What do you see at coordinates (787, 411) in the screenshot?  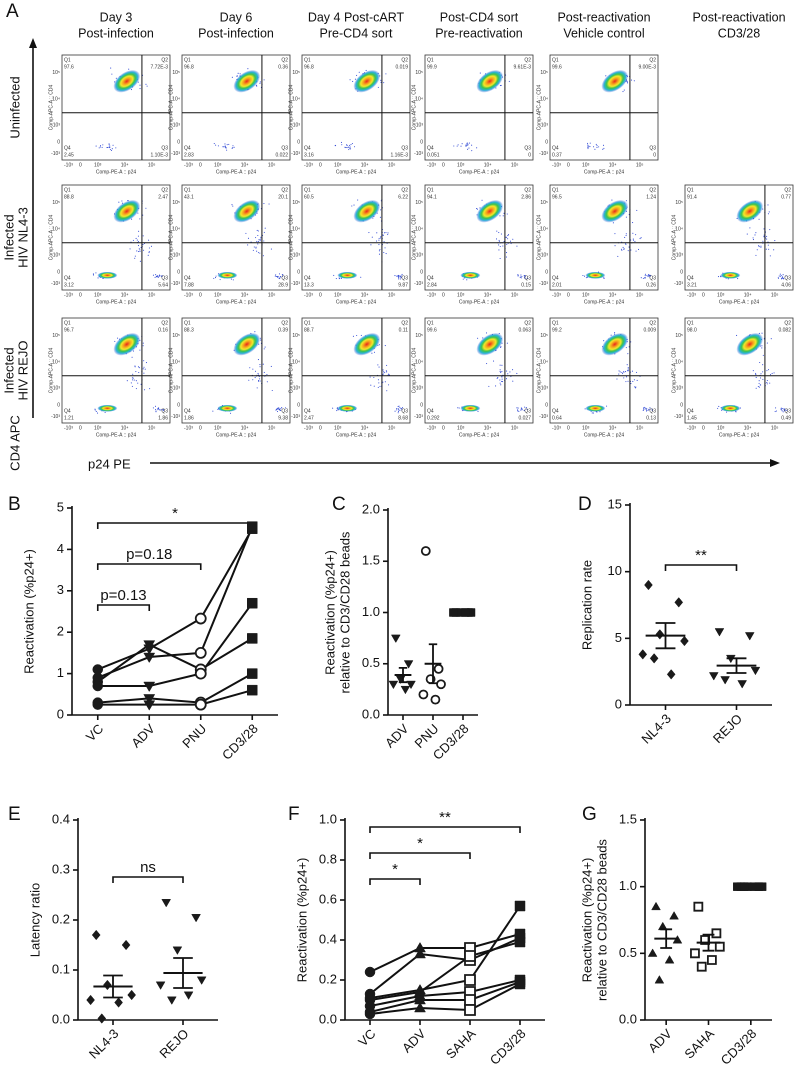 I see `quadrant-name: Q3` at bounding box center [787, 411].